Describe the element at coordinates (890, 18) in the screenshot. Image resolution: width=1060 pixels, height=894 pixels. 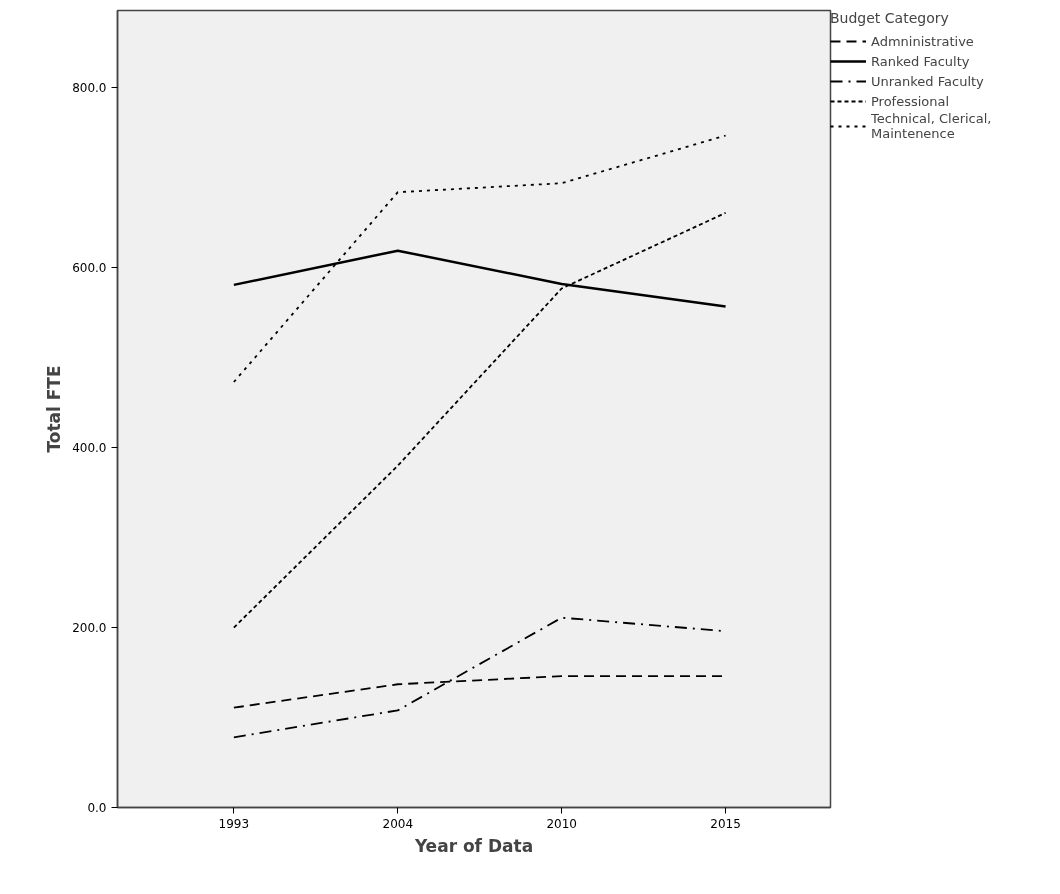
I see `legend-title: Budget Category` at that location.